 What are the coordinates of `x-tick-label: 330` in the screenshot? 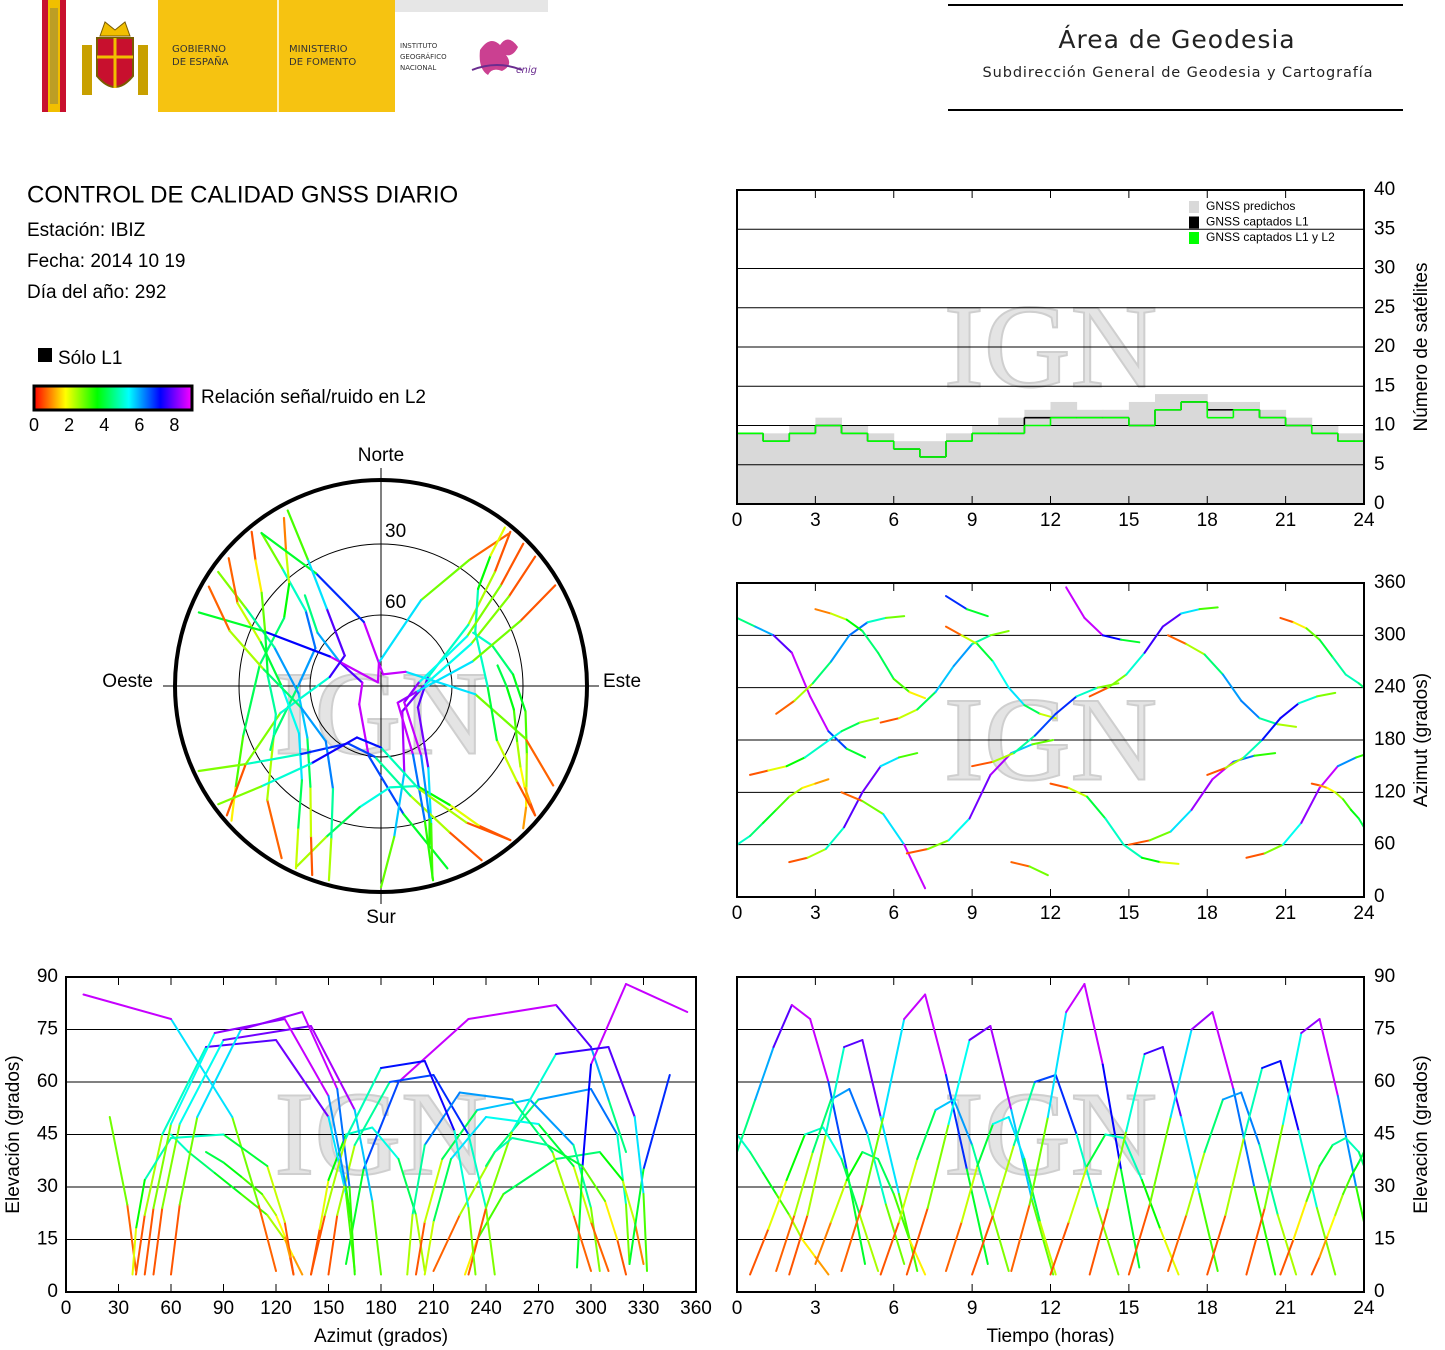 It's located at (644, 1308).